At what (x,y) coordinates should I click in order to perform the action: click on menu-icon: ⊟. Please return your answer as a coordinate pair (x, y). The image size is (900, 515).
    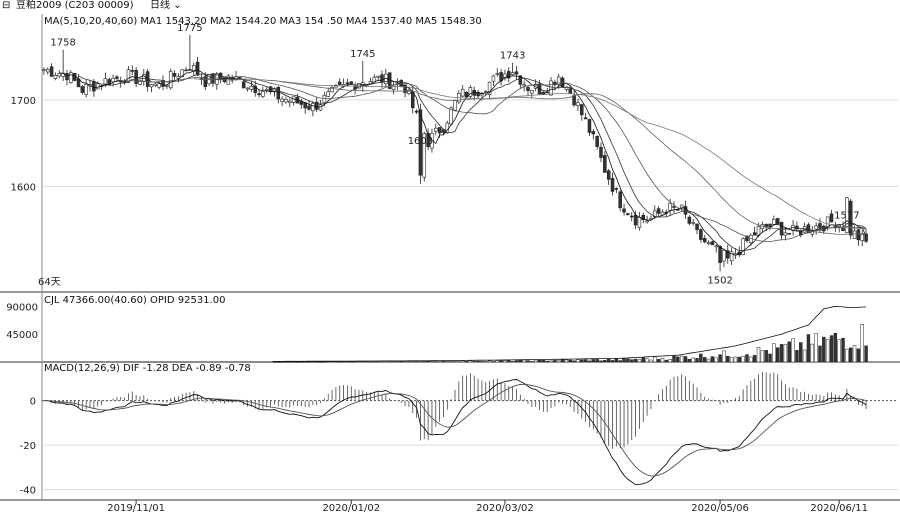
    Looking at the image, I should click on (6, 5).